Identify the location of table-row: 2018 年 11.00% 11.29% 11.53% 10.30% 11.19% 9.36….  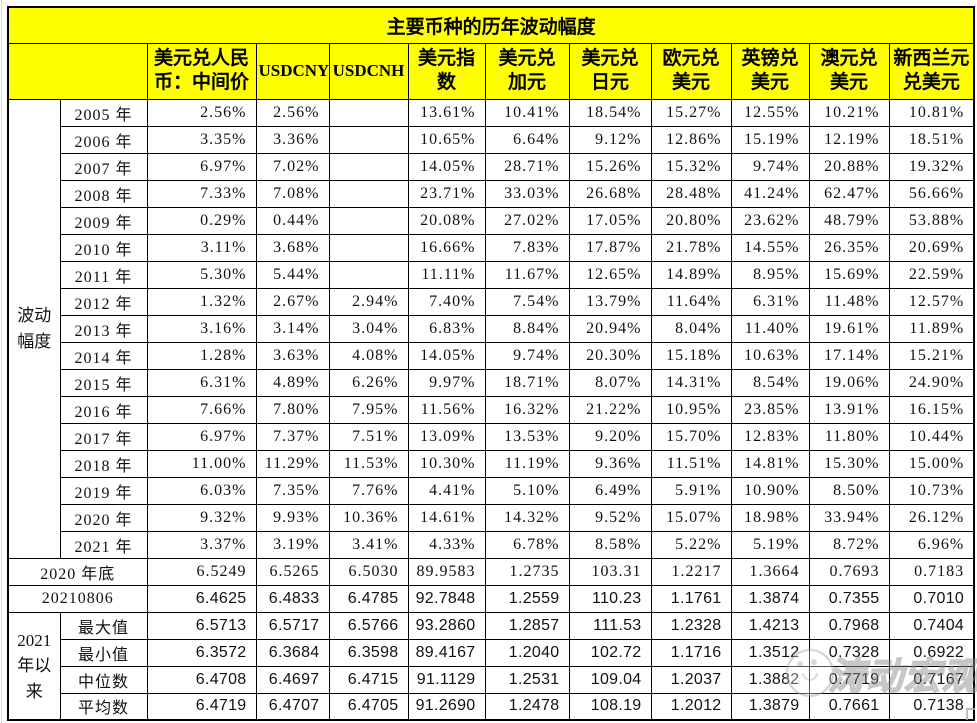
(491, 463).